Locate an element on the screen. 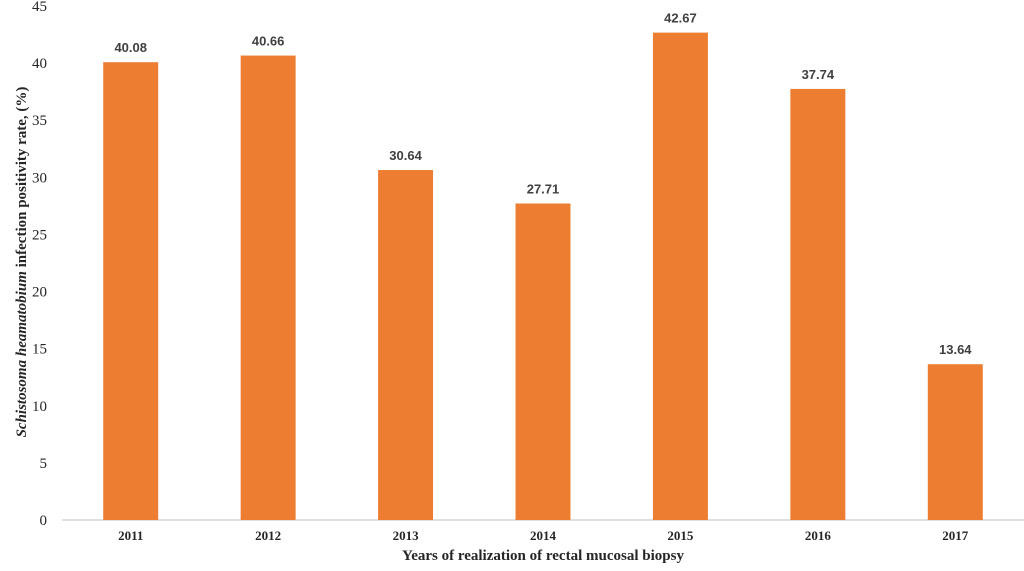 The width and height of the screenshot is (1024, 571). y-tick-label: 15 is located at coordinates (39, 350).